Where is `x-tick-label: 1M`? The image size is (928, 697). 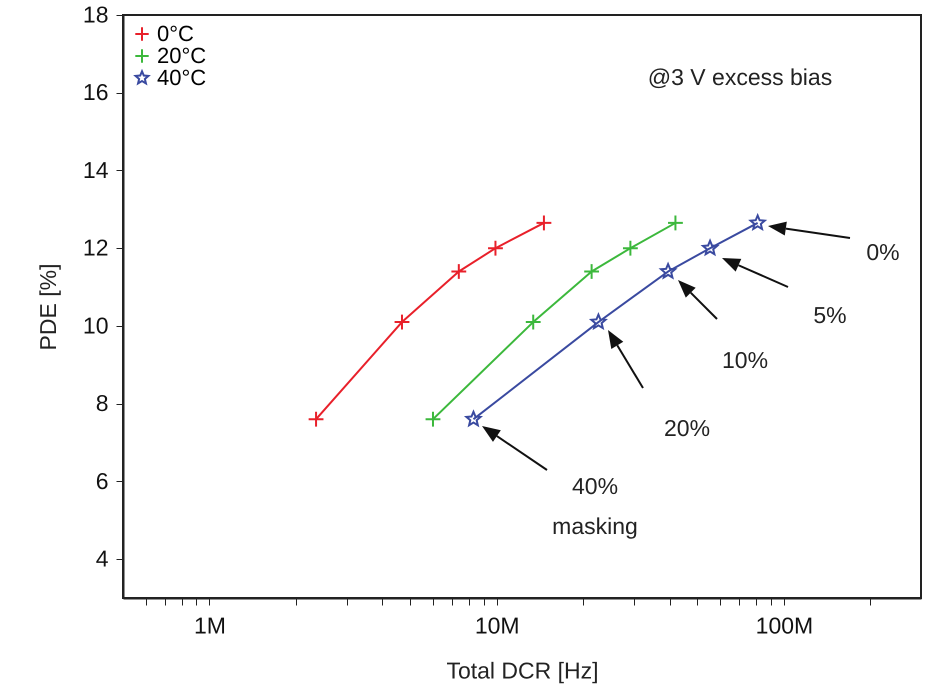 x-tick-label: 1M is located at coordinates (210, 625).